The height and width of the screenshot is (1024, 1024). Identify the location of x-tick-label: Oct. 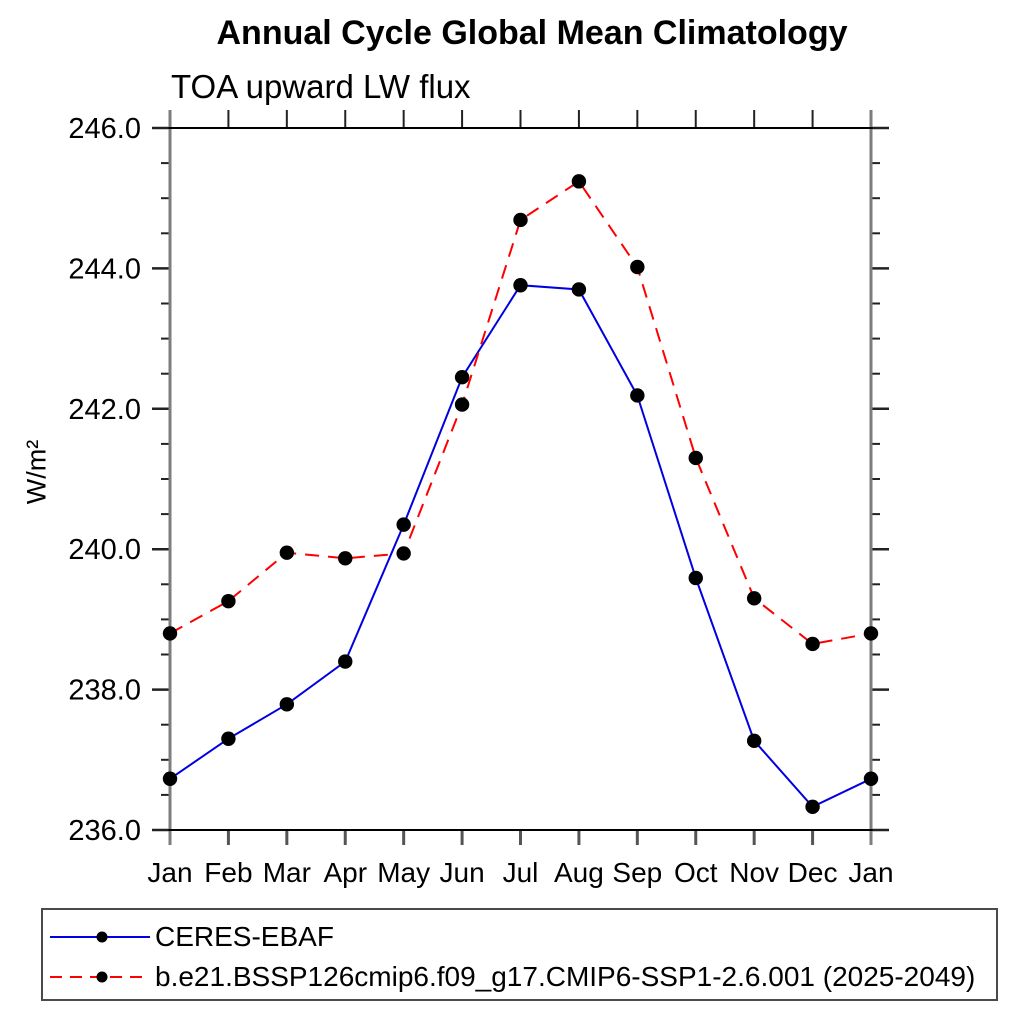
(696, 872).